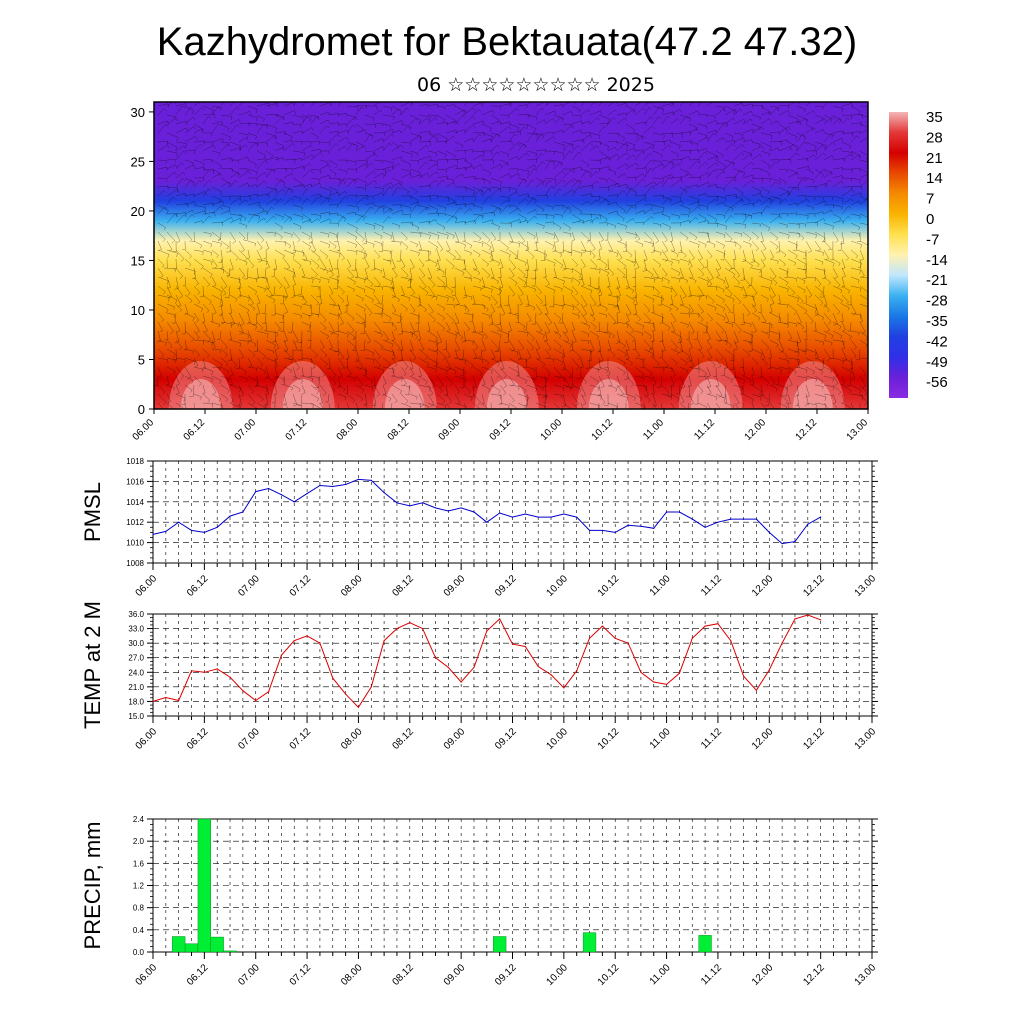  I want to click on y-tick-label: 2.0, so click(139, 841).